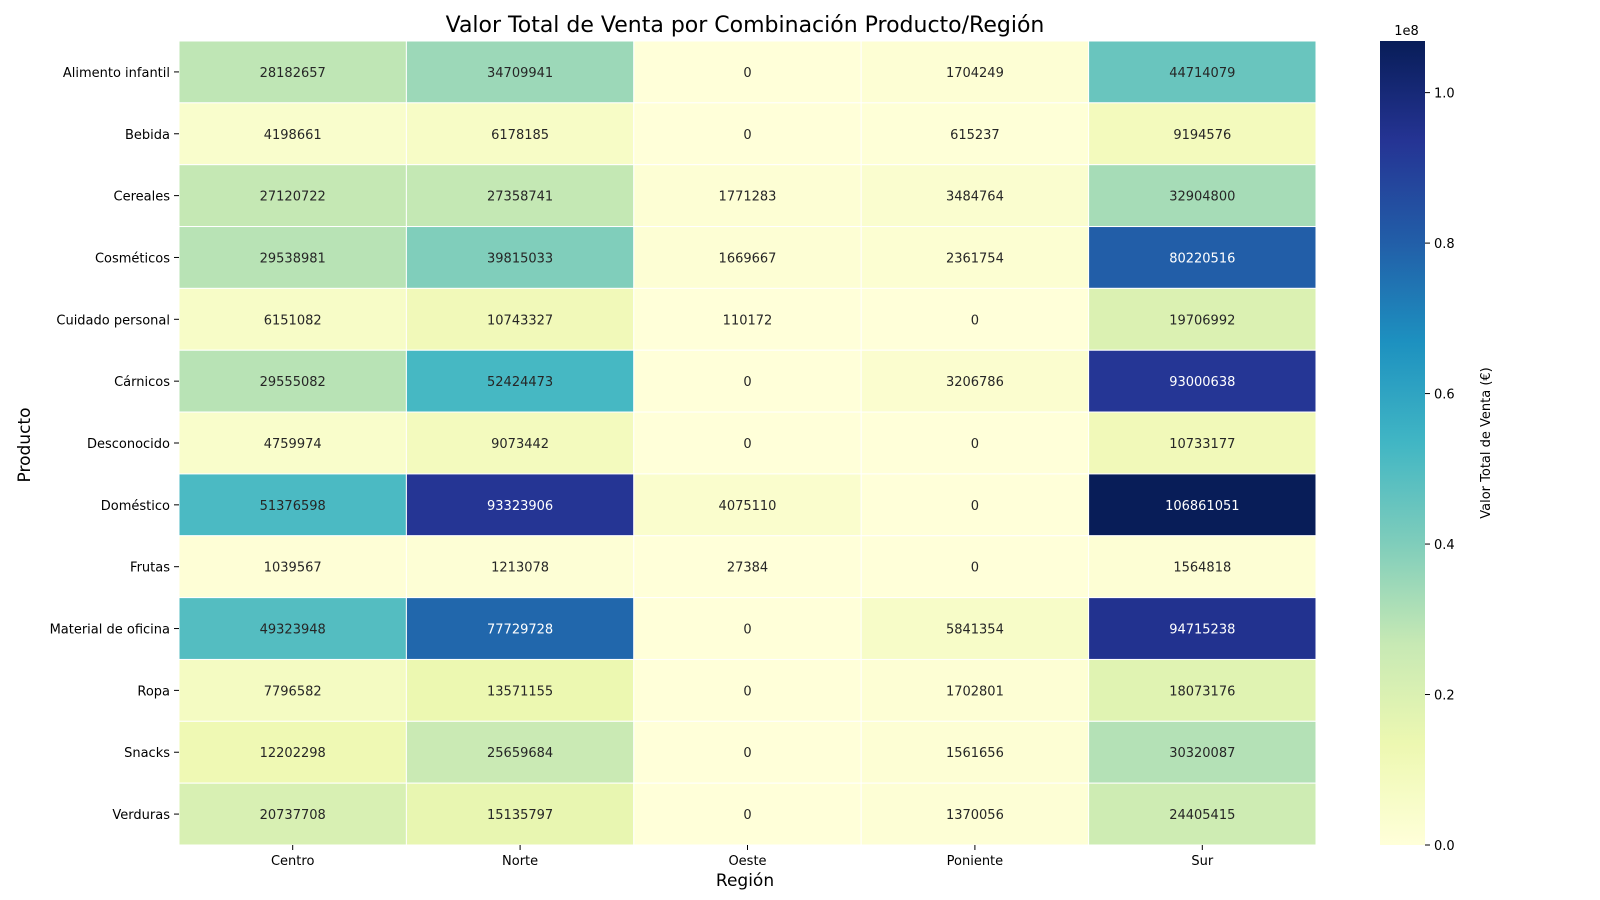 The height and width of the screenshot is (900, 1600). What do you see at coordinates (1440, 470) in the screenshot?
I see `colorbar-ticks: 0.0 0.2 0.4 0.6 0.8 1.0` at bounding box center [1440, 470].